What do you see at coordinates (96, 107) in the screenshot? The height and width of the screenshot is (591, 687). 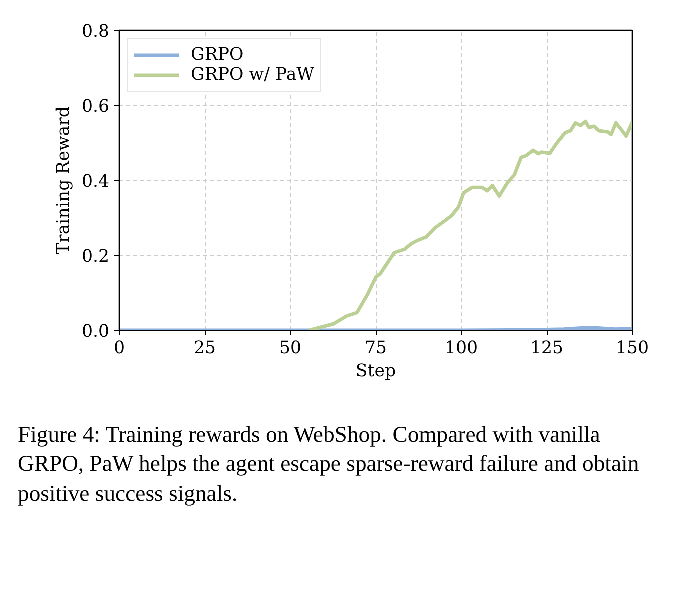 I see `y-tick-label: 0.6` at bounding box center [96, 107].